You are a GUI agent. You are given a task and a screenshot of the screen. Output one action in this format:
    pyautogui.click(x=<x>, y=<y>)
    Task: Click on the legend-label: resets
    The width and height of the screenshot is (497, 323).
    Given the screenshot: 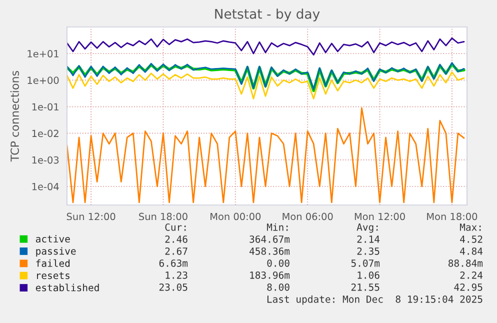 What is the action you would take?
    pyautogui.click(x=53, y=276)
    